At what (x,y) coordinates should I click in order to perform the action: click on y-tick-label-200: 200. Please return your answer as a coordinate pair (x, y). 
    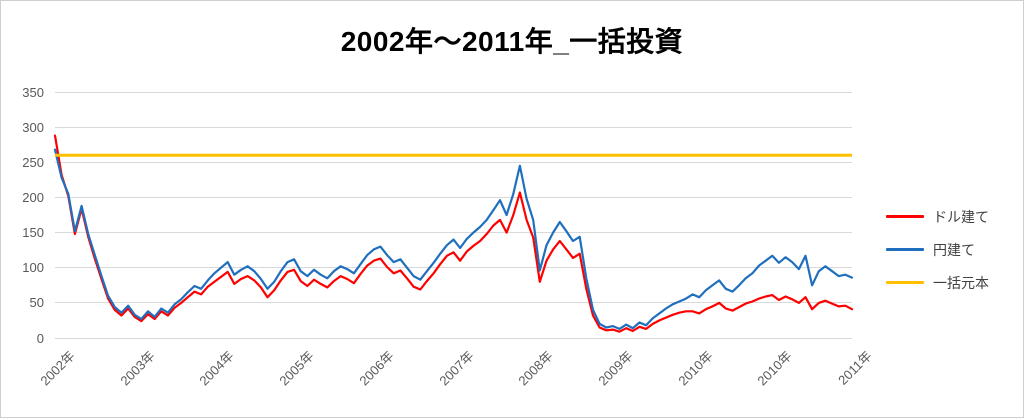
    Looking at the image, I should click on (33, 197).